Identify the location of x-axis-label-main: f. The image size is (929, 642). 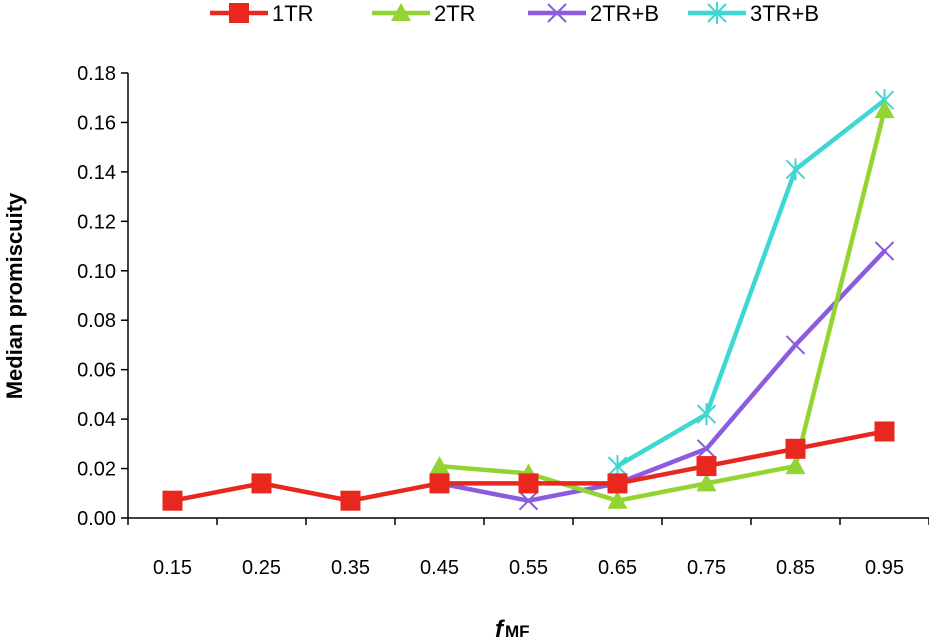
(500, 629).